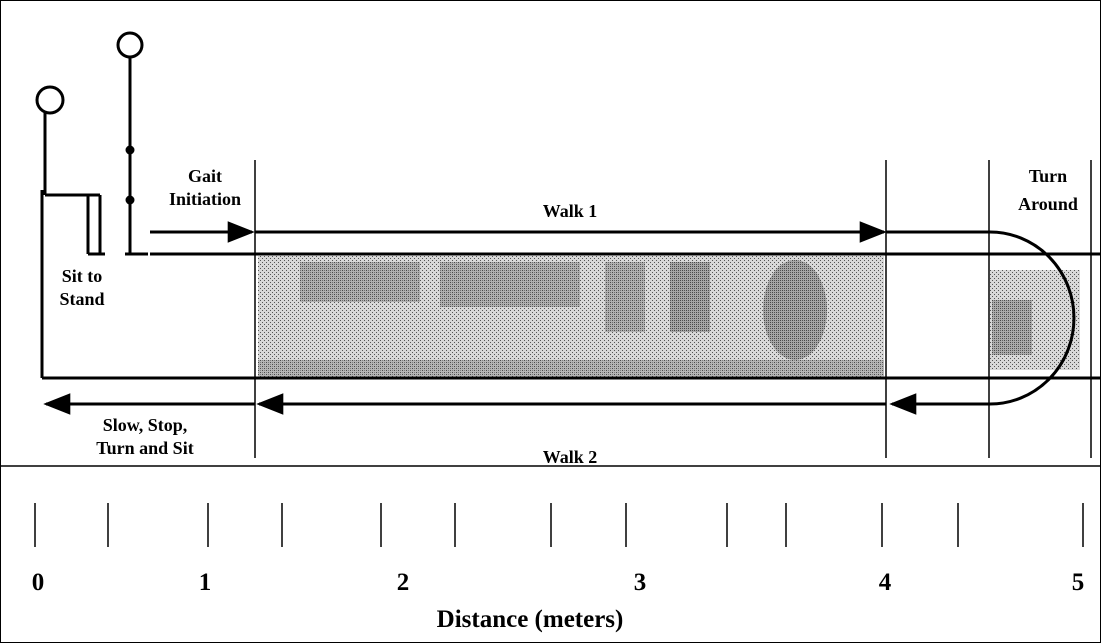 Image resolution: width=1101 pixels, height=643 pixels. Describe the element at coordinates (1048, 204) in the screenshot. I see `label: Around` at that location.